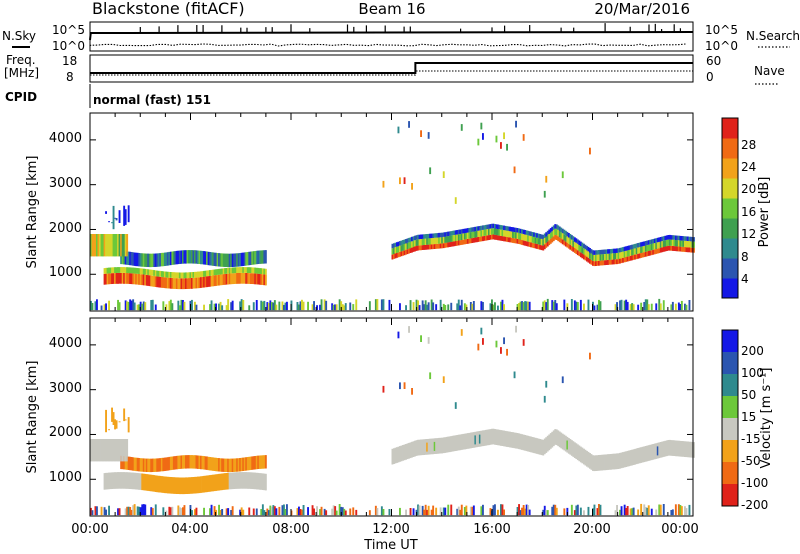  Describe the element at coordinates (65, 477) in the screenshot. I see `velocity-ytick-1000: 1000` at that location.